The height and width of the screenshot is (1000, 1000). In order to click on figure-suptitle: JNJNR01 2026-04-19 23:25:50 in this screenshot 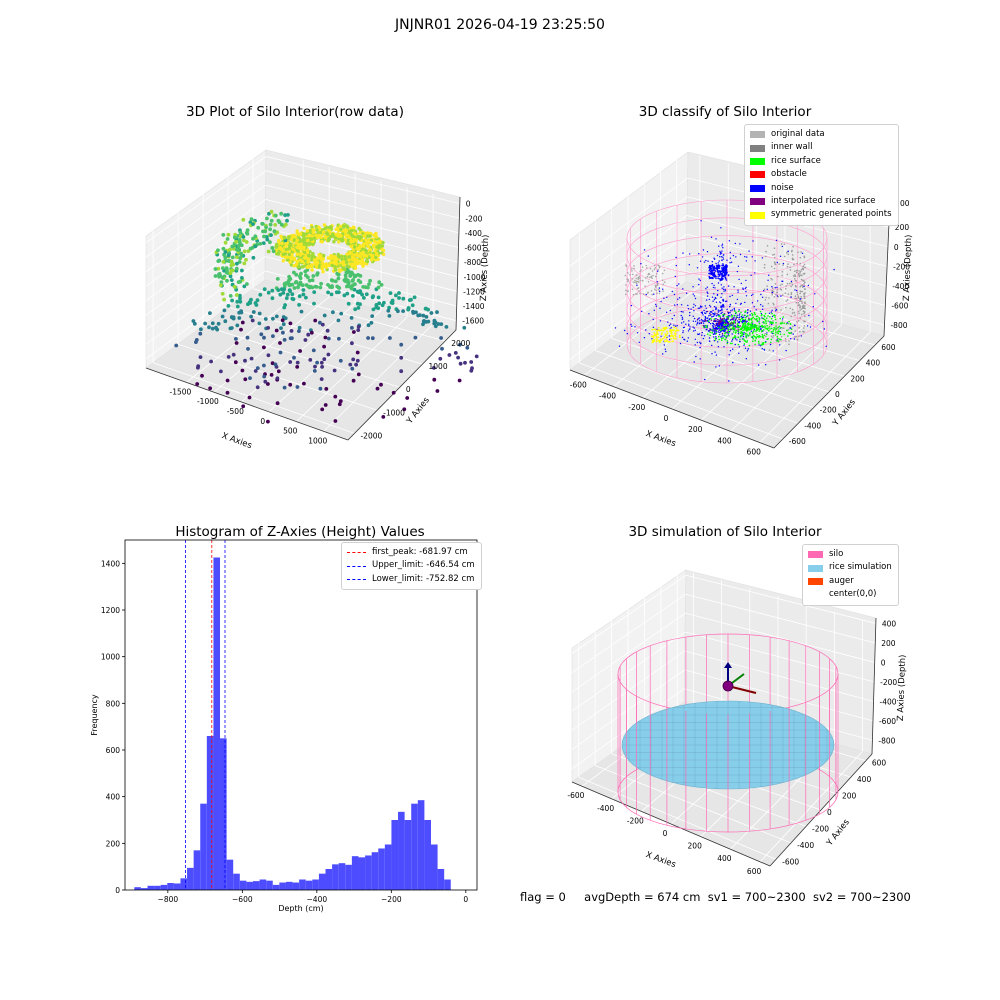, I will do `click(500, 25)`.